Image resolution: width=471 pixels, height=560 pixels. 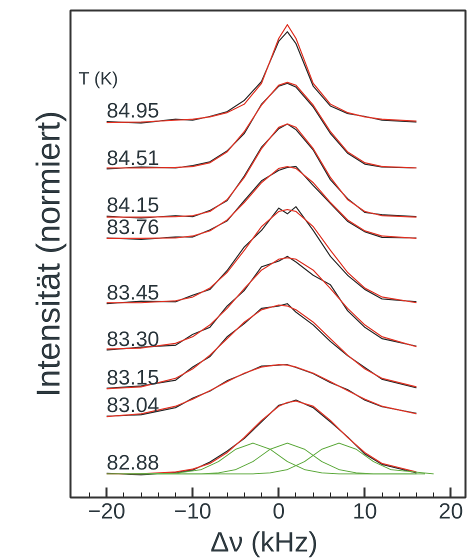 What do you see at coordinates (133, 406) in the screenshot?
I see `series-label: 83.04` at bounding box center [133, 406].